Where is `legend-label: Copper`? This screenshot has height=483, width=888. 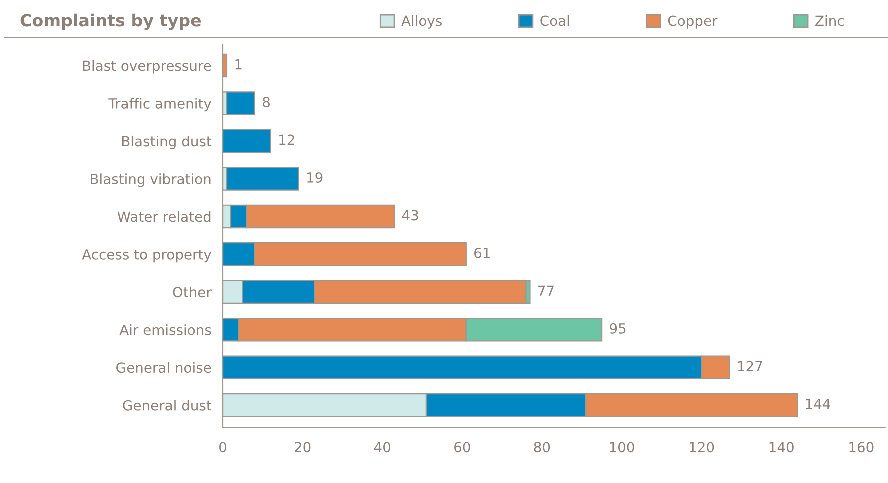
legend-label: Copper is located at coordinates (693, 22).